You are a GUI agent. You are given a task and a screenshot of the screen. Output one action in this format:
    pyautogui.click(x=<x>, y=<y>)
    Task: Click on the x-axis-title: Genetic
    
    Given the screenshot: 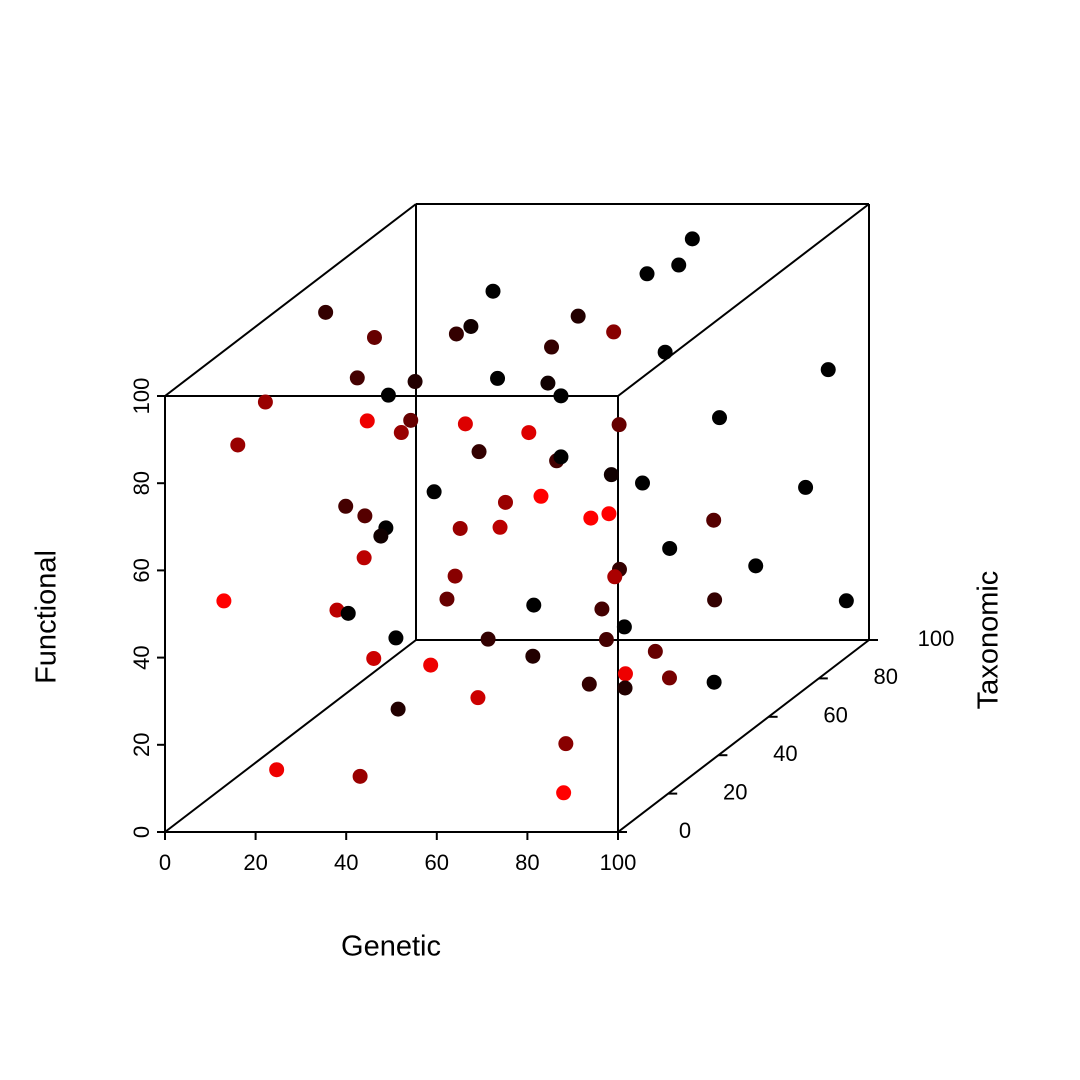 What is the action you would take?
    pyautogui.click(x=391, y=947)
    